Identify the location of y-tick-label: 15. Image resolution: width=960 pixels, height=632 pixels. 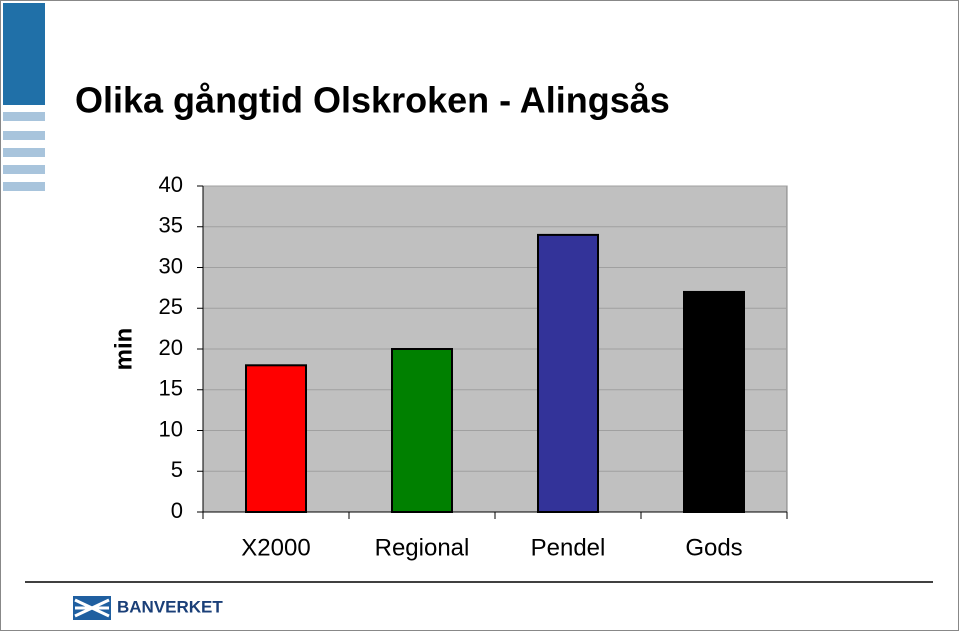
(171, 388).